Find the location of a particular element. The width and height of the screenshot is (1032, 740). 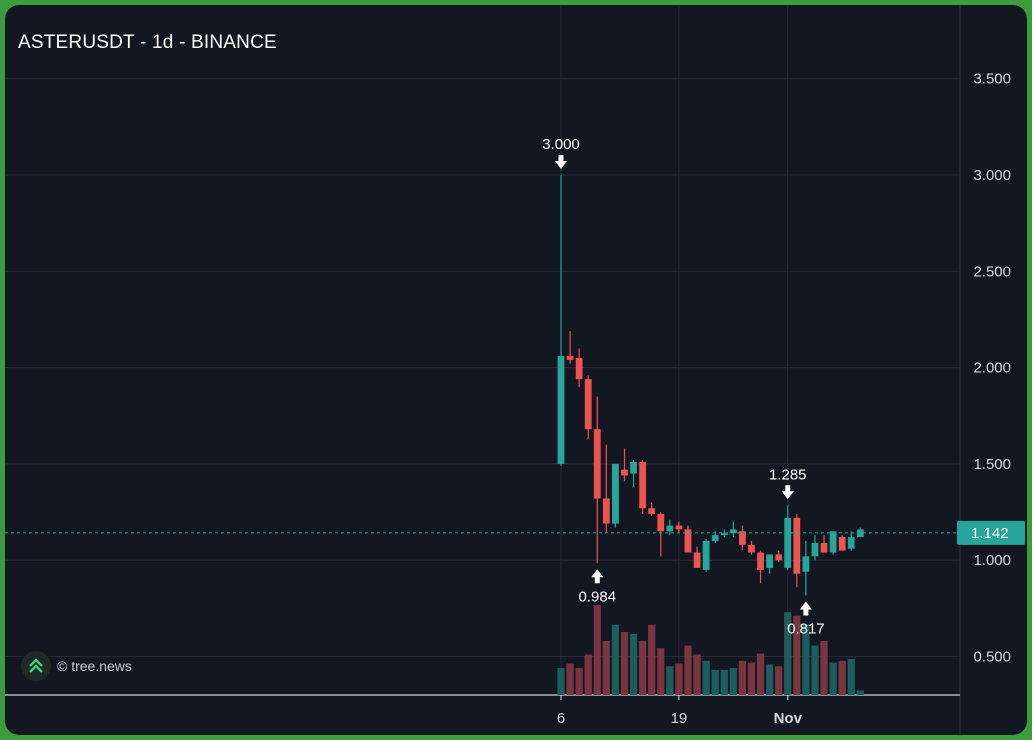

last-price-badge is located at coordinates (991, 532).